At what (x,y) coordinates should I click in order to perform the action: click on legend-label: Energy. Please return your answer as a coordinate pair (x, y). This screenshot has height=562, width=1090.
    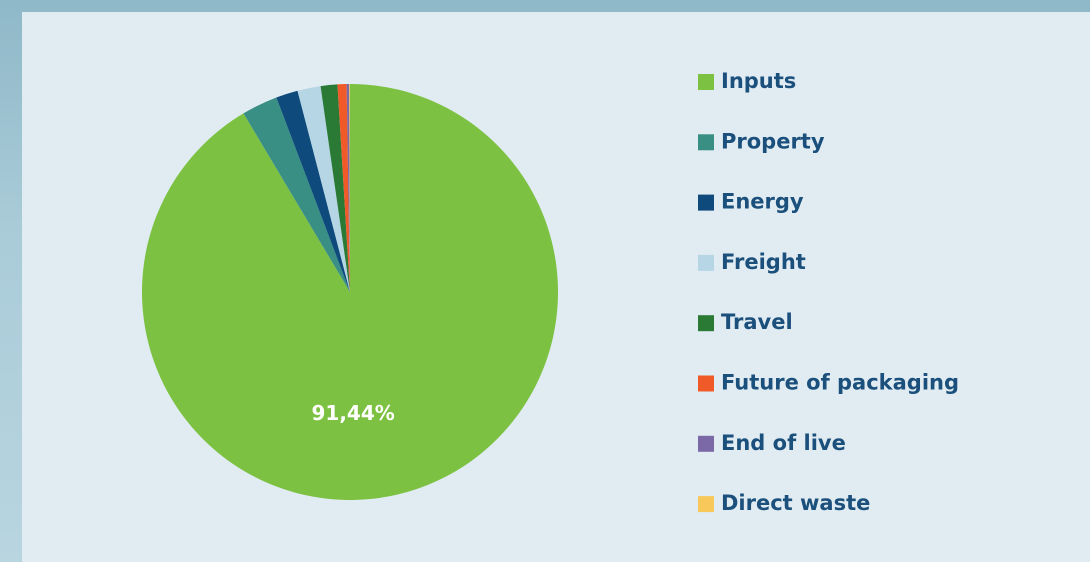
    Looking at the image, I should click on (762, 202).